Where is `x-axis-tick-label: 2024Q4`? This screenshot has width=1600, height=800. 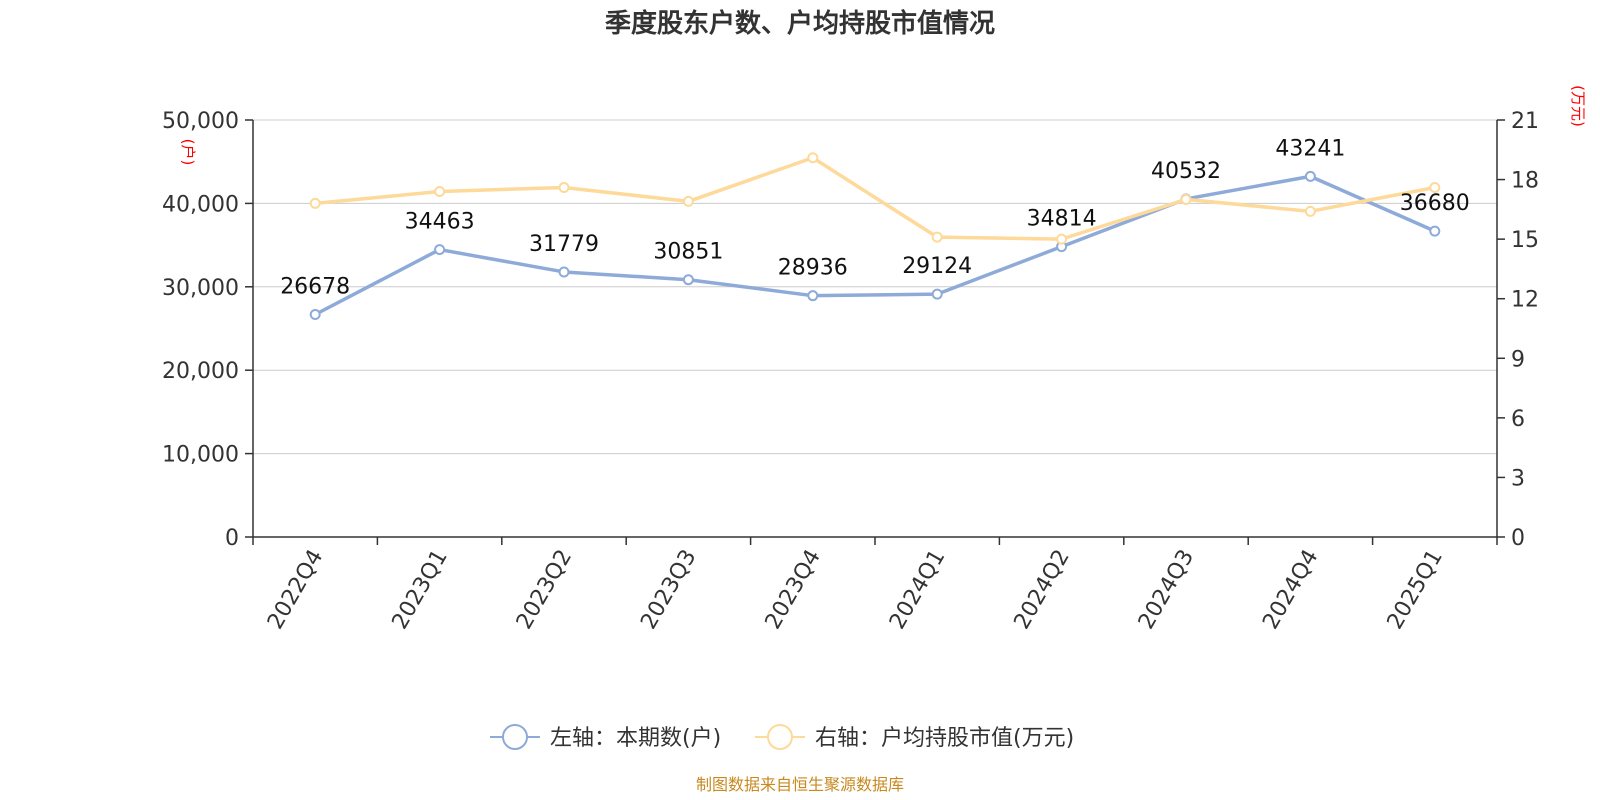 x-axis-tick-label: 2024Q4 is located at coordinates (1290, 590).